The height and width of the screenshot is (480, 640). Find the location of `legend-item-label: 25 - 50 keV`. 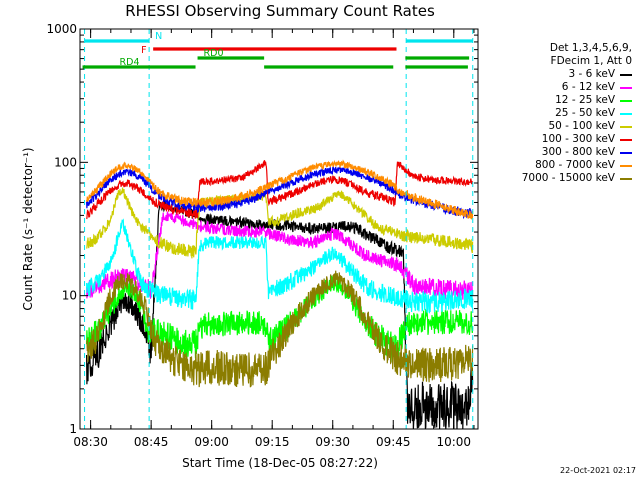

legend-item-label: 25 - 50 keV is located at coordinates (585, 113).